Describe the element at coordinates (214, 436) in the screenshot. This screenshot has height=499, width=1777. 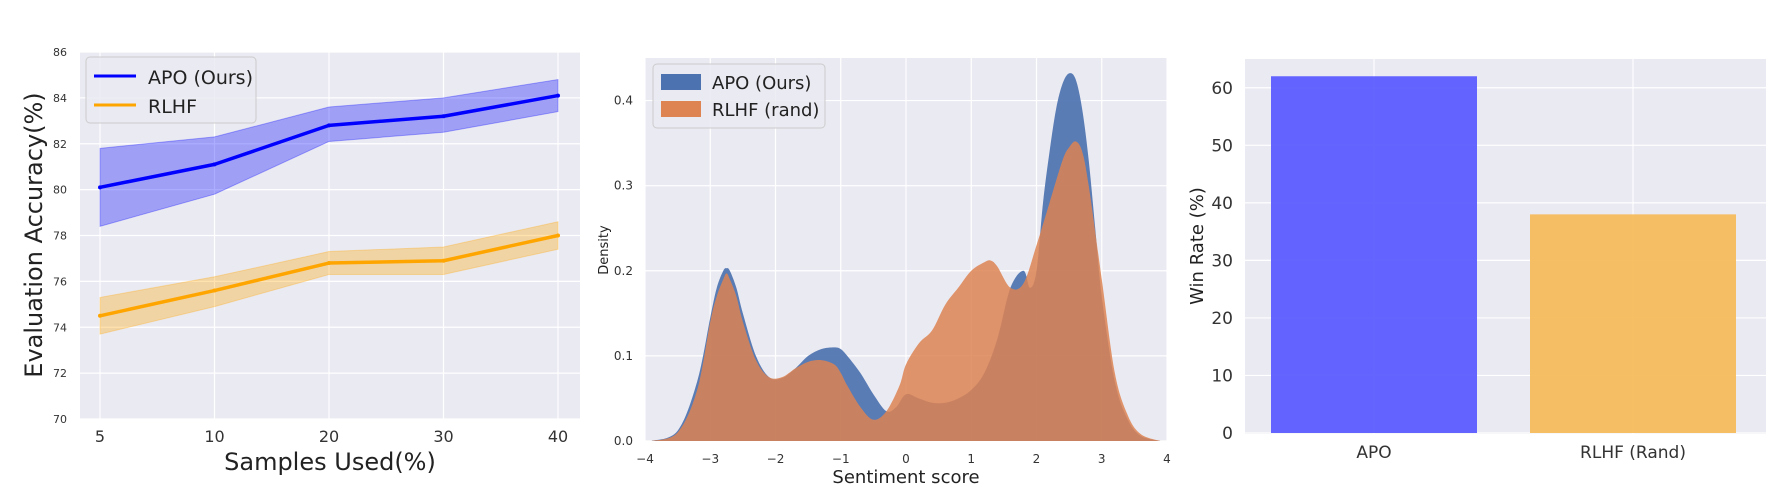
I see `chart1-x-tick-label: 10` at that location.